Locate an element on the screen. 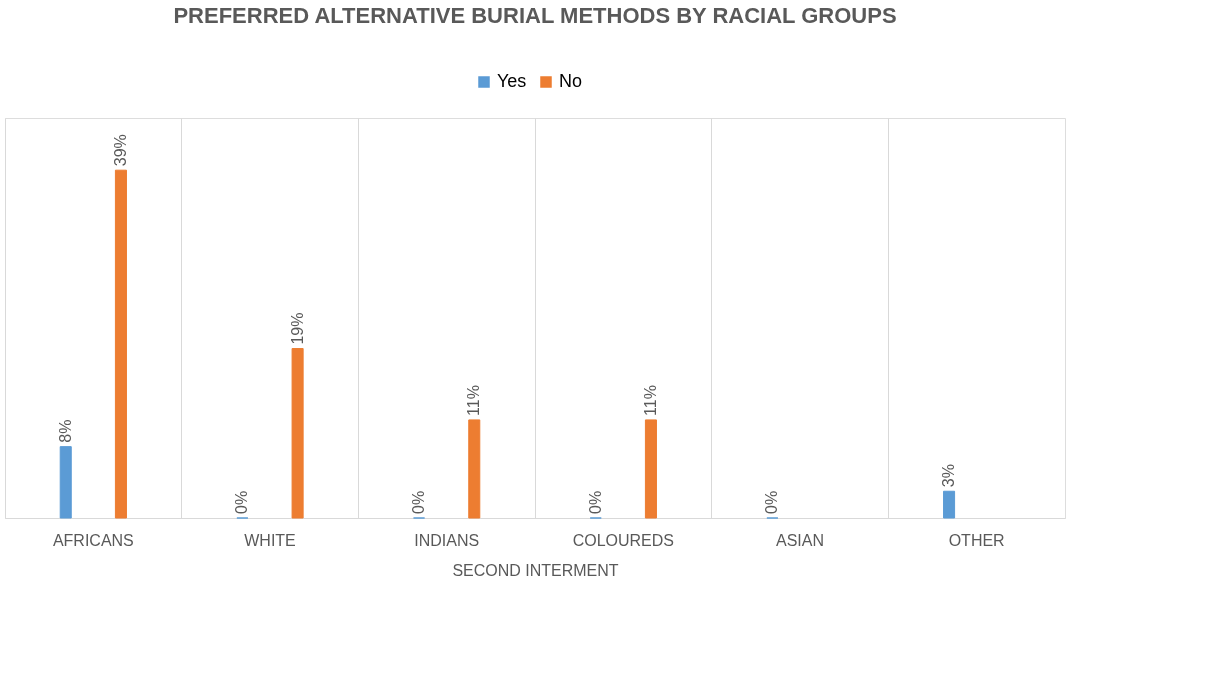 The width and height of the screenshot is (1222, 679). legend-label: Yes is located at coordinates (512, 81).